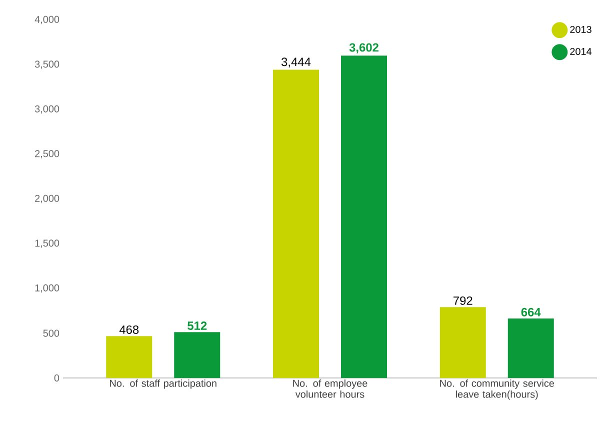 Image resolution: width=611 pixels, height=434 pixels. Describe the element at coordinates (47, 199) in the screenshot. I see `y-tick-label: 2,000` at that location.